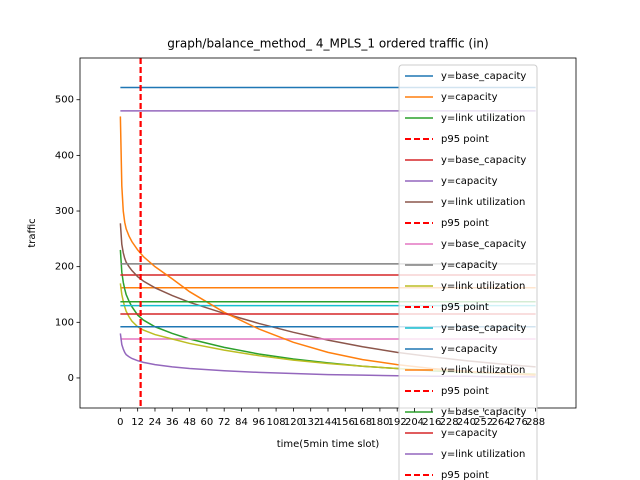 The image size is (640, 480). I want to click on x-tick-label: 216, so click(431, 422).